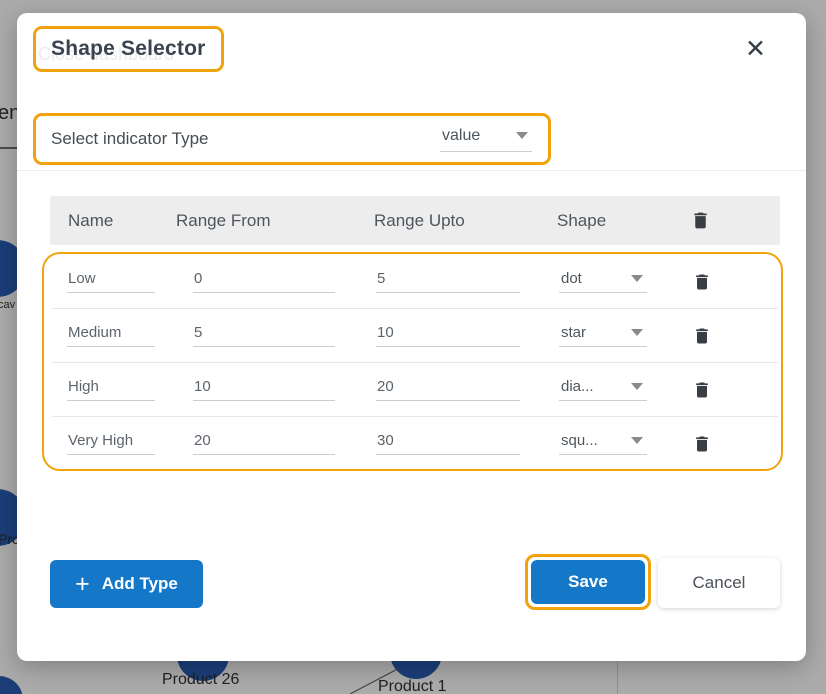  Describe the element at coordinates (603, 281) in the screenshot. I see `shape-select: dot` at that location.